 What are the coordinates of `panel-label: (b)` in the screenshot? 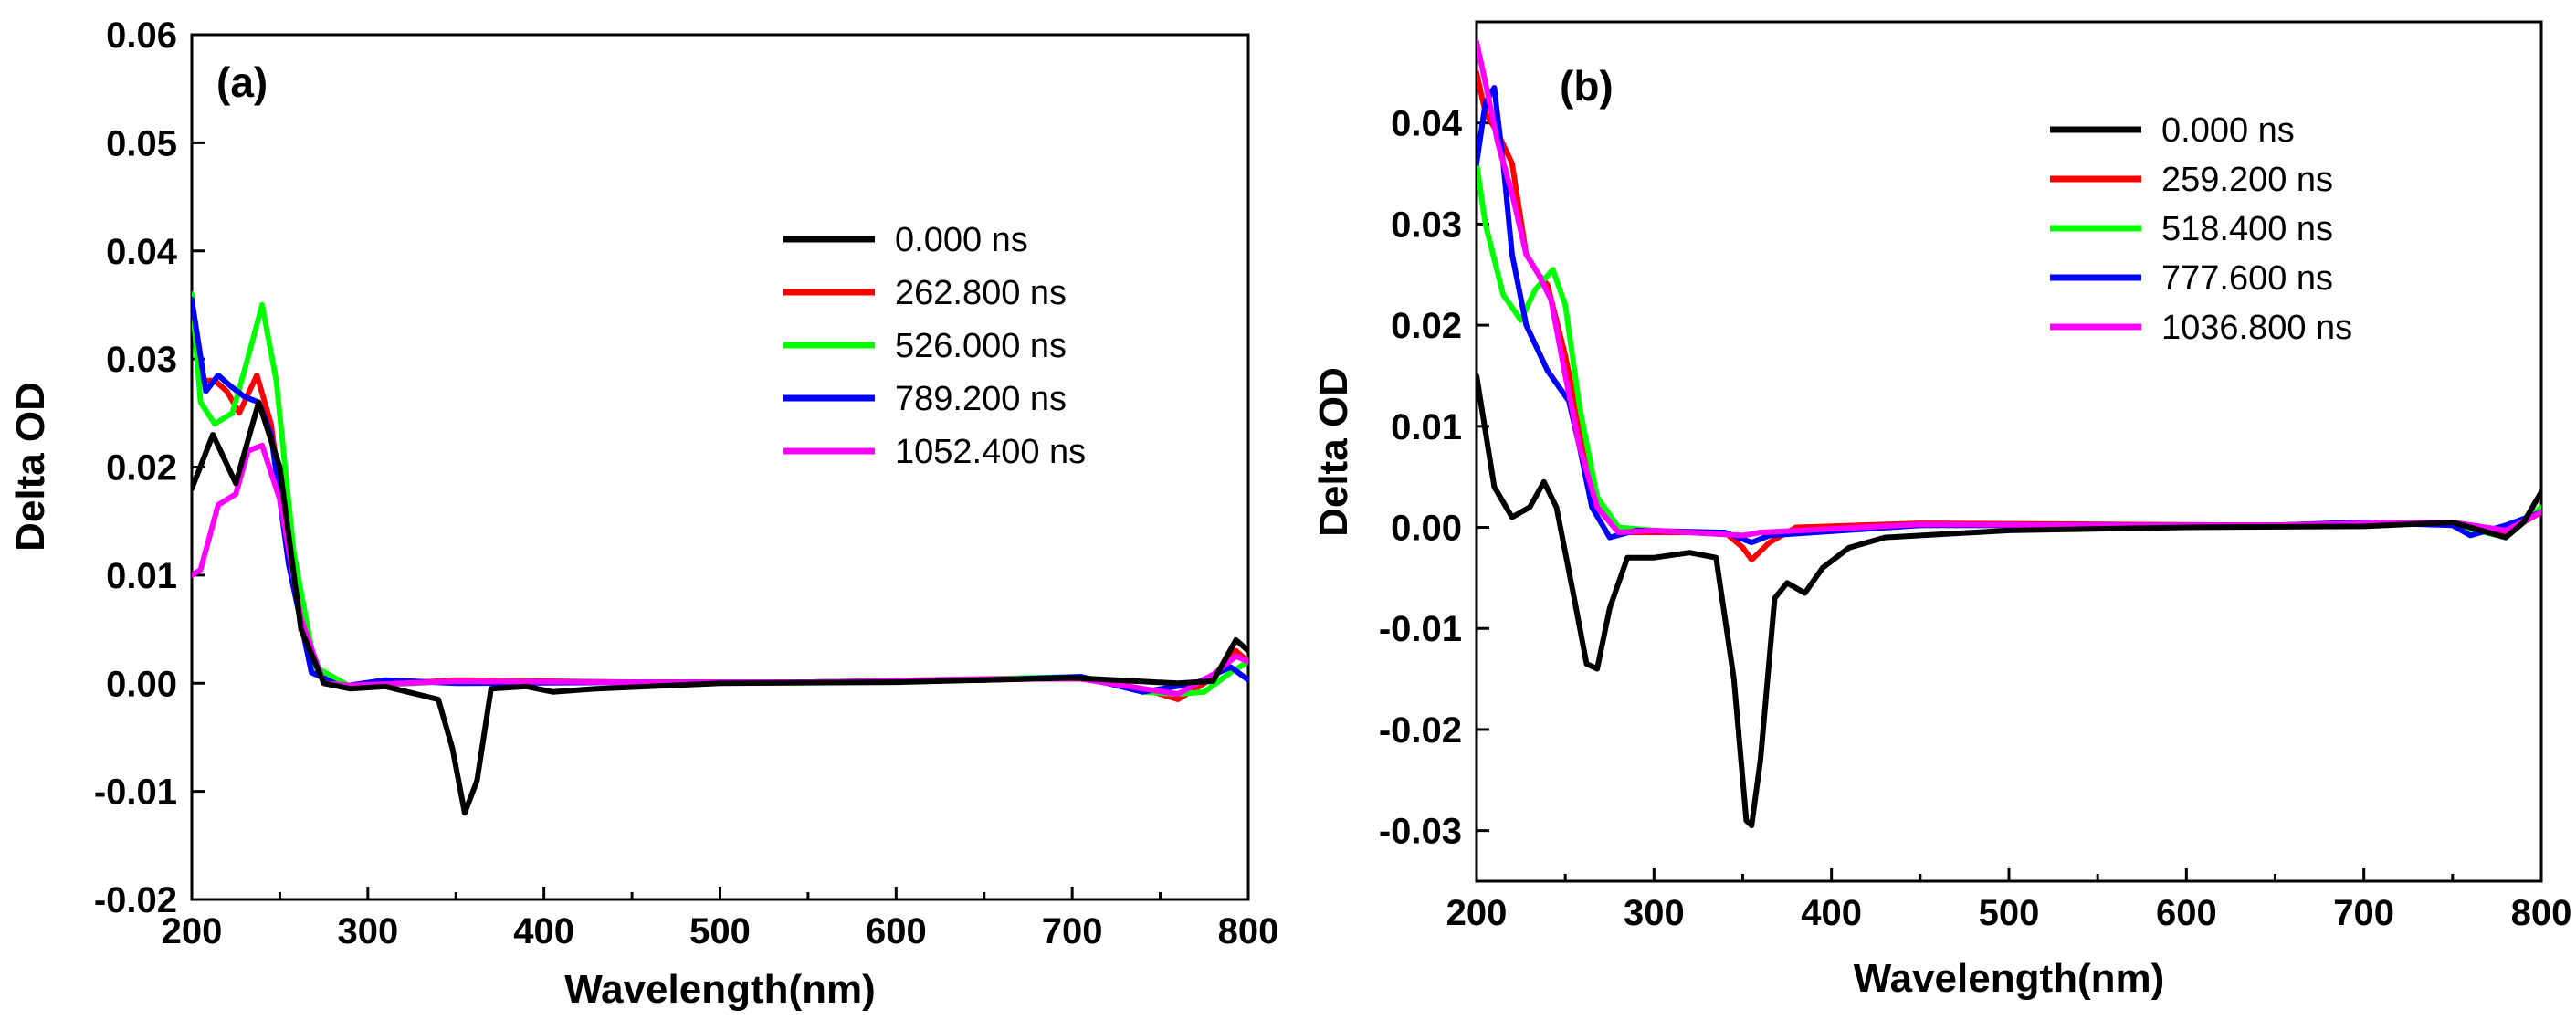 It's located at (1587, 86).